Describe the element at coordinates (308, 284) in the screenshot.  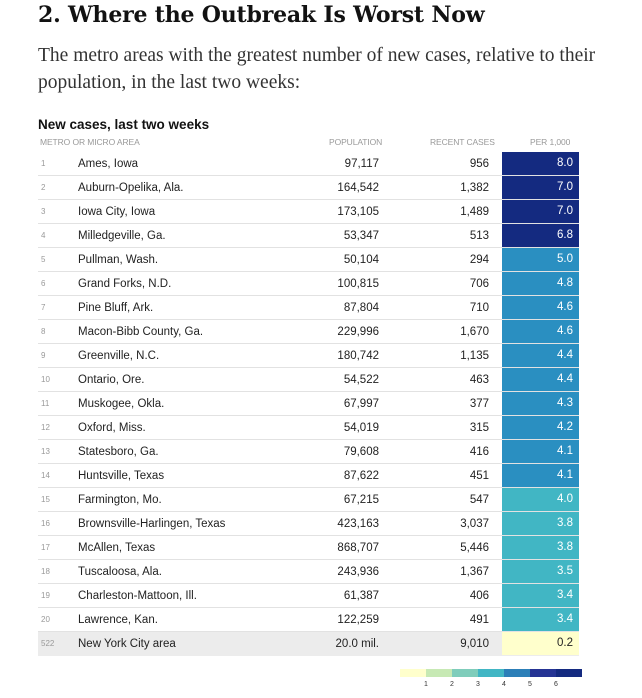
I see `table-row: 6 Grand Forks, N.D. 100,815 706 4.8` at that location.